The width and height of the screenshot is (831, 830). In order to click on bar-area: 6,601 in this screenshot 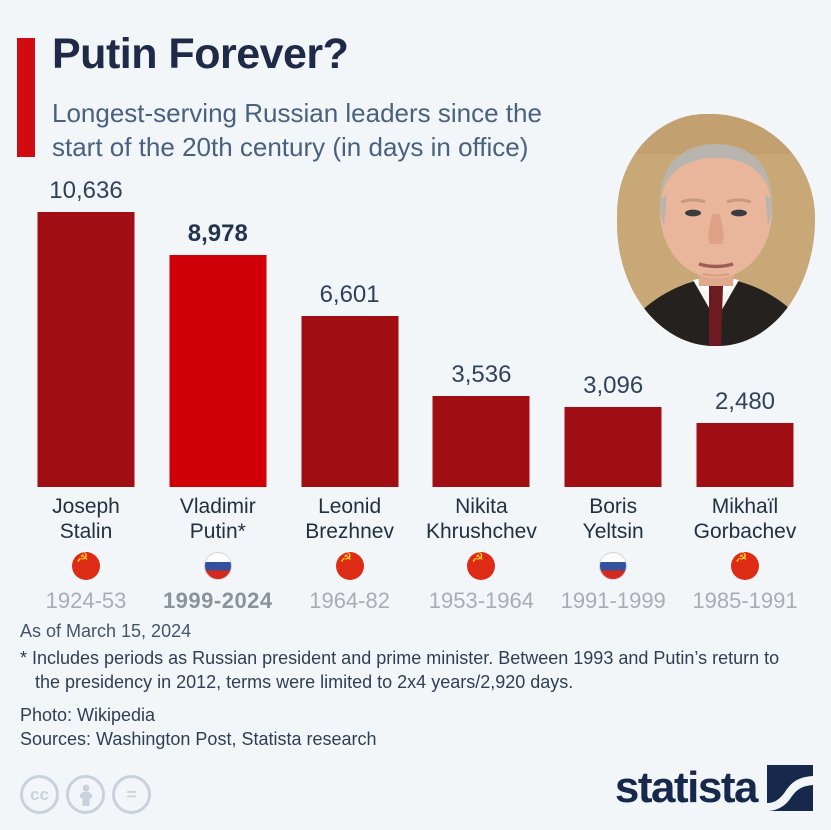, I will do `click(350, 349)`.